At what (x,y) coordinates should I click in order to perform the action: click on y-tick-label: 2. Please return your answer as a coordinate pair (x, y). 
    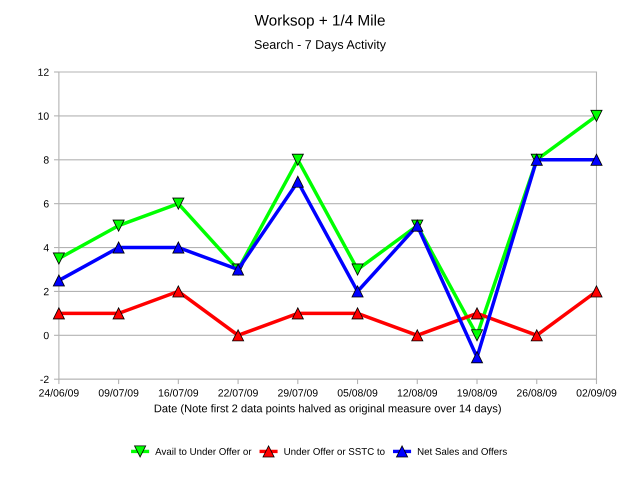
    Looking at the image, I should click on (46, 292).